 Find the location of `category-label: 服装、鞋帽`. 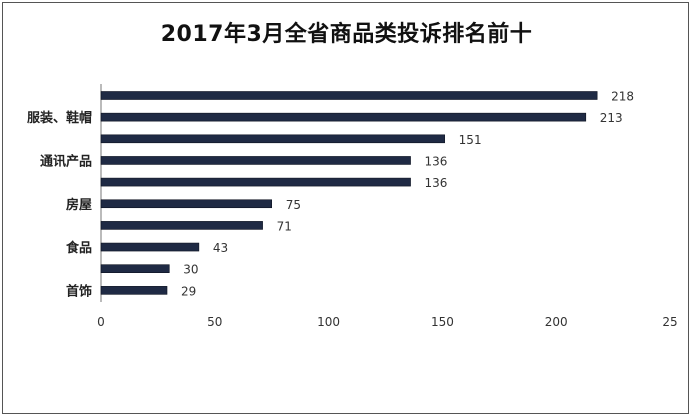

category-label: 服装、鞋帽 is located at coordinates (59, 118).